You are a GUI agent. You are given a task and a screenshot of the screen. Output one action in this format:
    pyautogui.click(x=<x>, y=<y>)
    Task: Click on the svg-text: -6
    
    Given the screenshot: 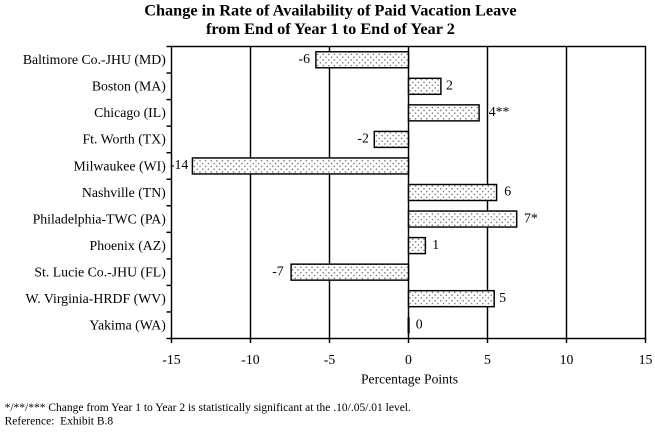 What is the action you would take?
    pyautogui.click(x=305, y=58)
    